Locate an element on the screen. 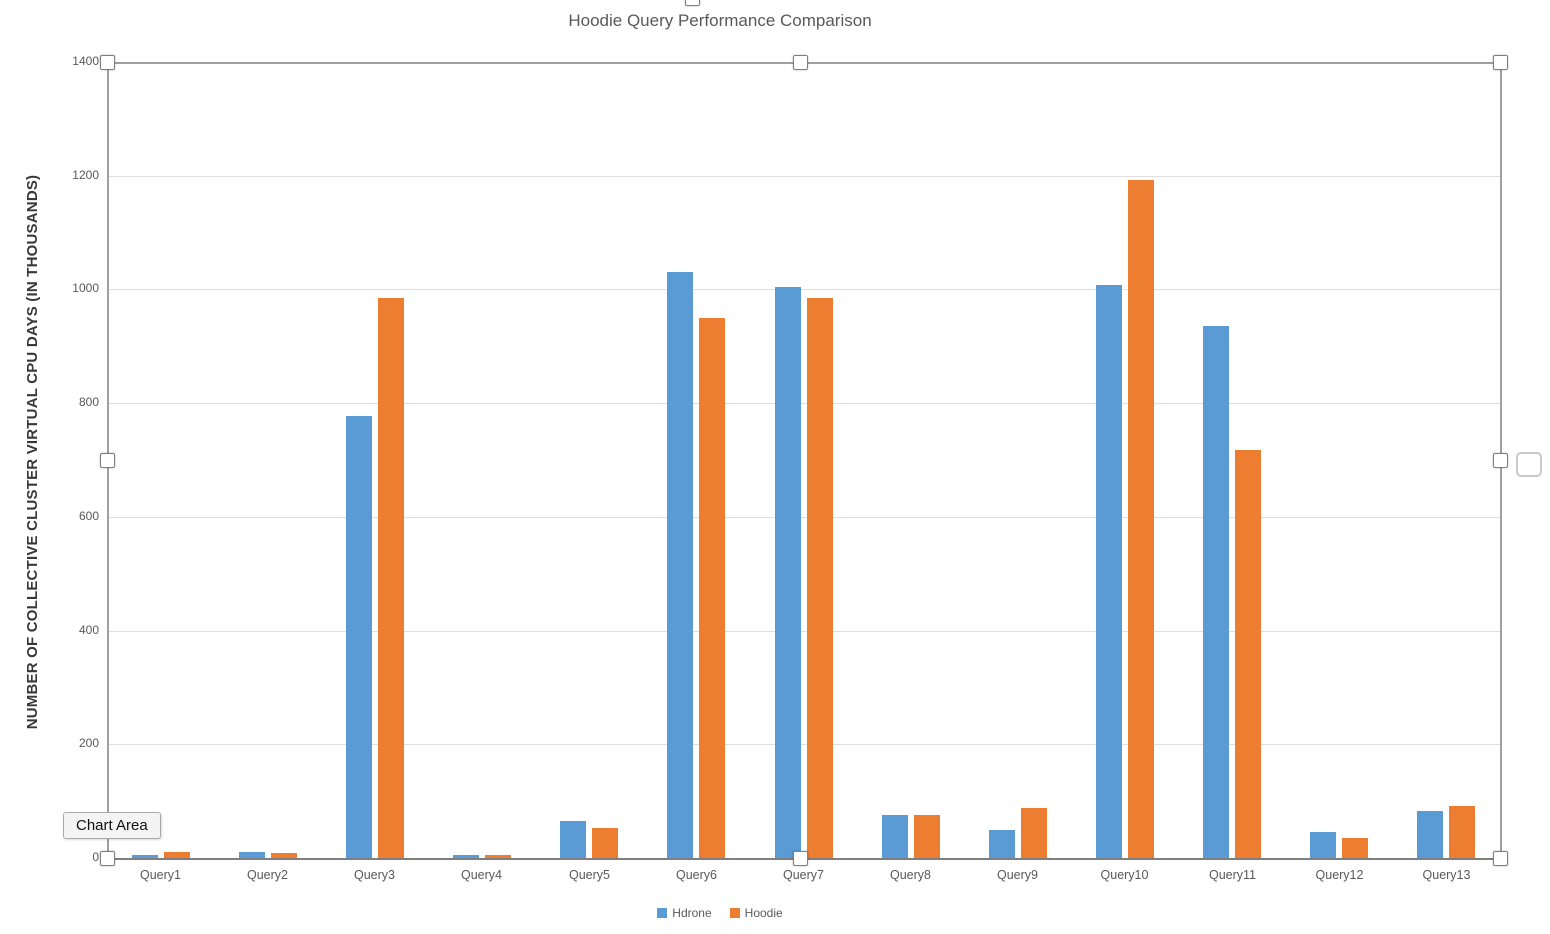 This screenshot has height=934, width=1550. chart-title: Hoodie Query Performance Comparison is located at coordinates (720, 20).